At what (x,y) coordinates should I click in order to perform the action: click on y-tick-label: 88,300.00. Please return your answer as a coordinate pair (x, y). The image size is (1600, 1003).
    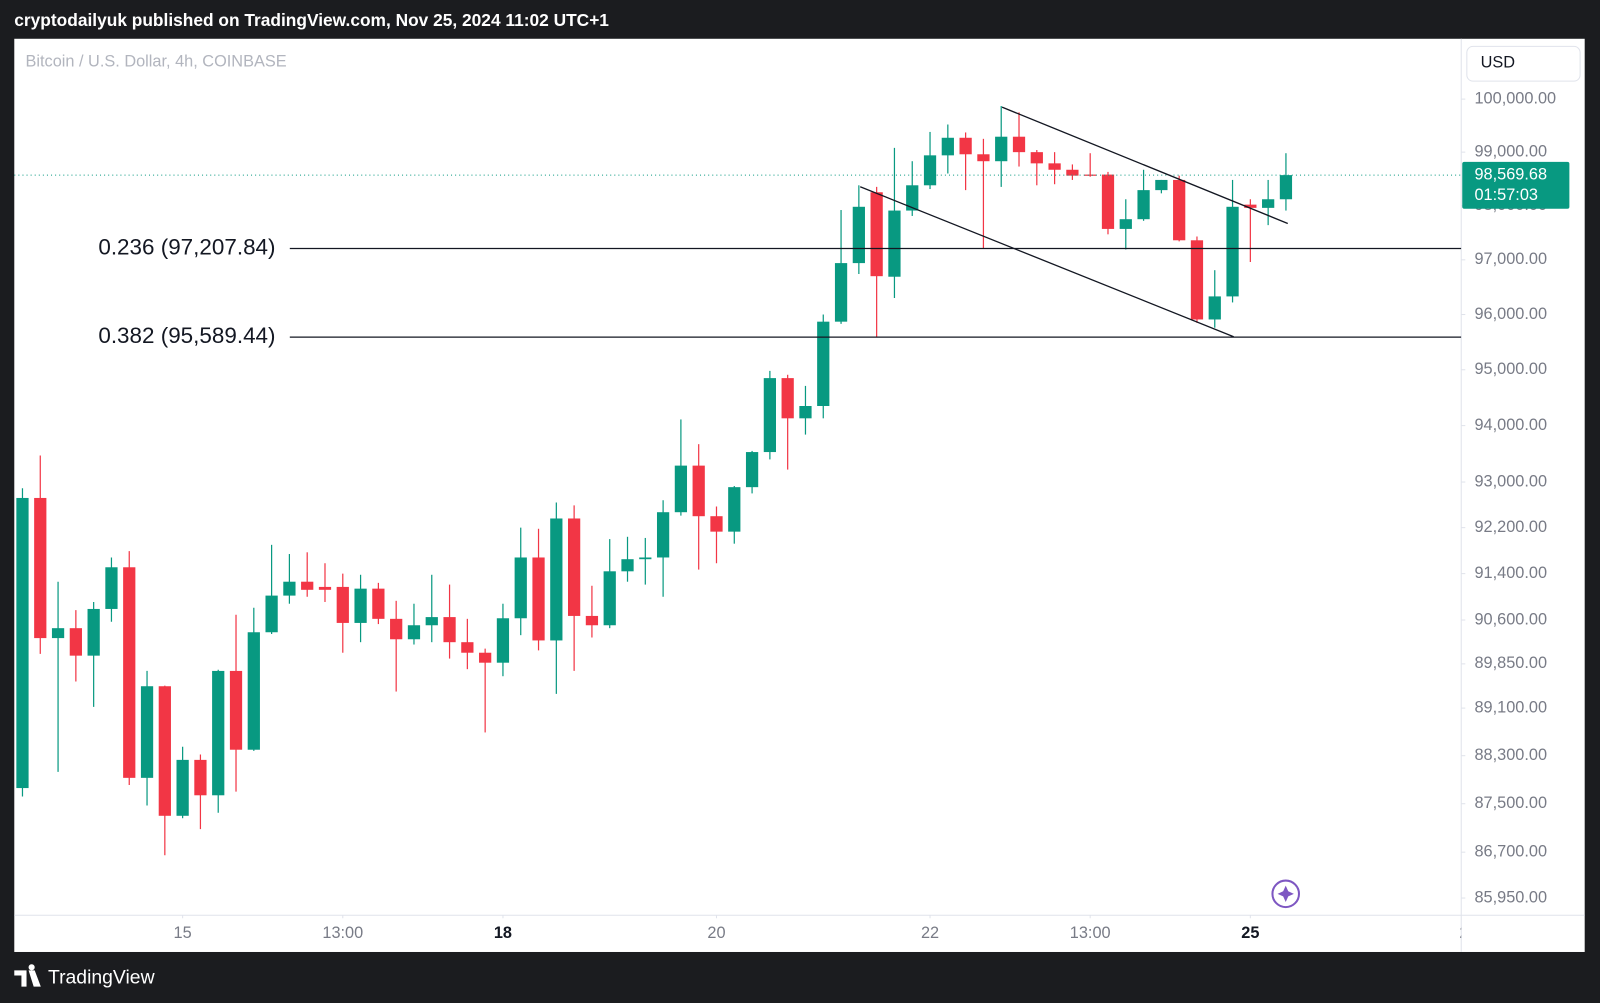
    Looking at the image, I should click on (1510, 755).